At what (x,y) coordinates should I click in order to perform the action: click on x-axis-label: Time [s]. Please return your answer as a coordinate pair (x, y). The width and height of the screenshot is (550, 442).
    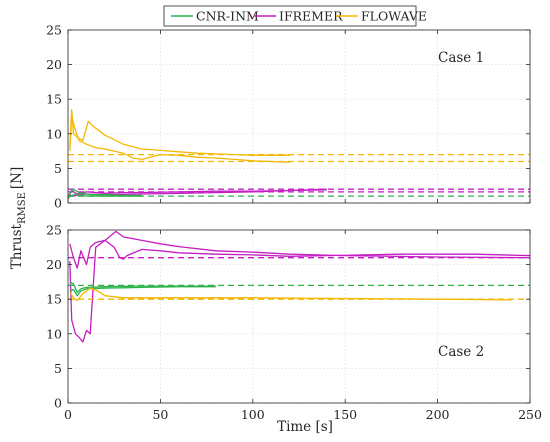
    Looking at the image, I should click on (305, 427).